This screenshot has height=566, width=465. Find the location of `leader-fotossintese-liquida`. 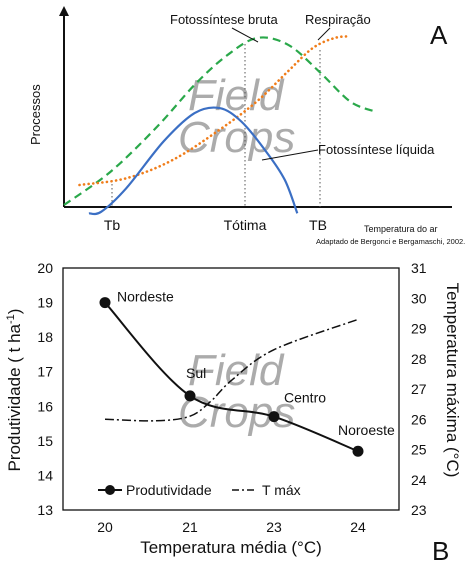

leader-fotossintese-liquida is located at coordinates (290, 155).